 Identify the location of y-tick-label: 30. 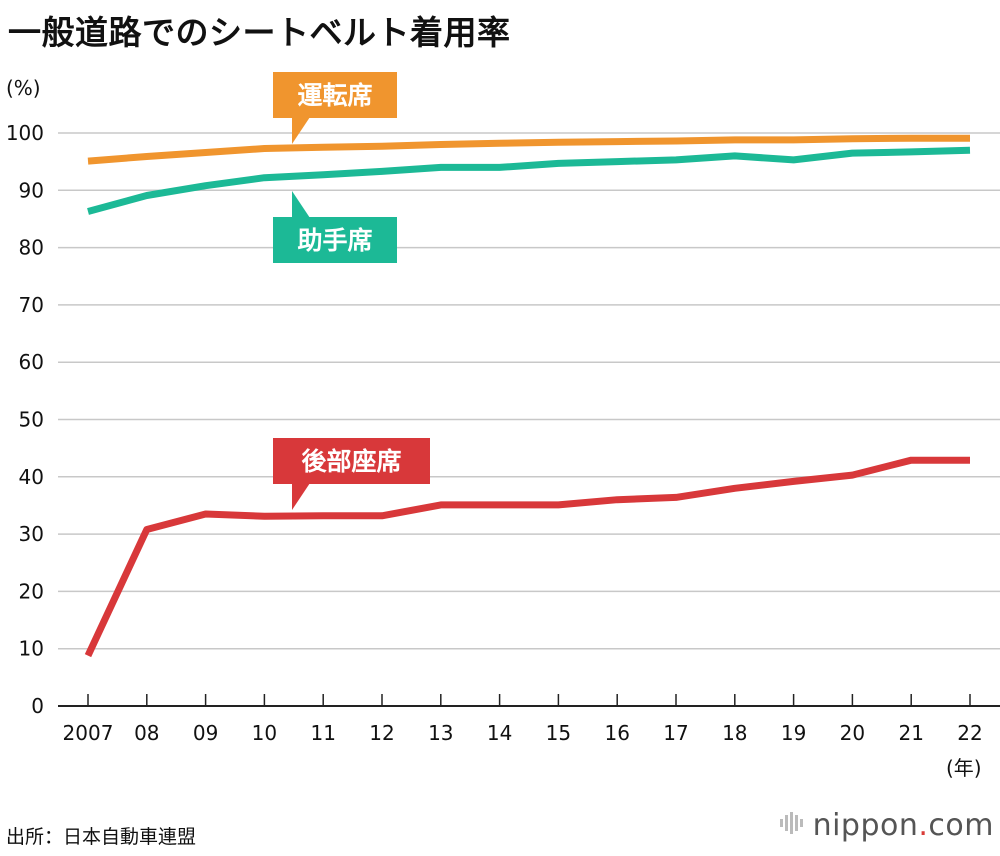
(31, 534).